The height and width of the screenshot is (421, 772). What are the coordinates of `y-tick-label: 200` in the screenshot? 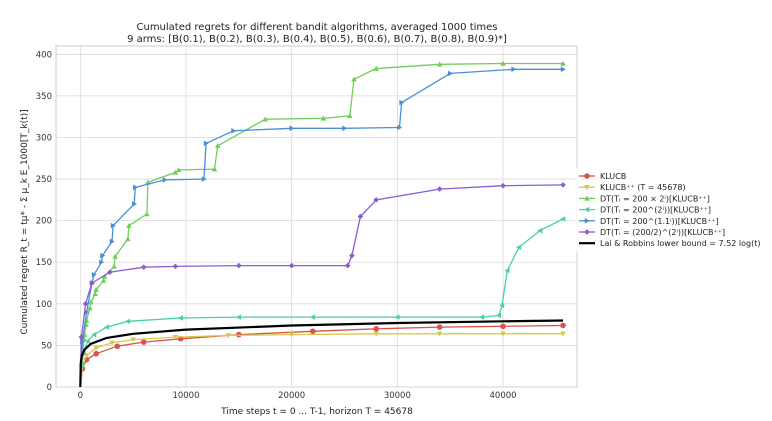 It's located at (44, 222).